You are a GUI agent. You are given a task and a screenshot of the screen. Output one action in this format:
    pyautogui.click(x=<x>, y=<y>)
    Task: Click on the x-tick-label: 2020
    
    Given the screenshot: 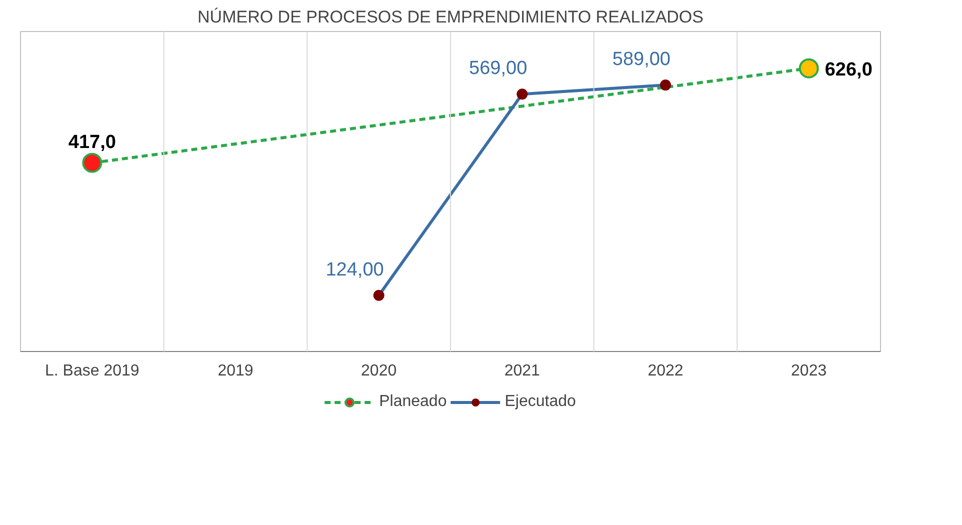 What is the action you would take?
    pyautogui.click(x=379, y=371)
    